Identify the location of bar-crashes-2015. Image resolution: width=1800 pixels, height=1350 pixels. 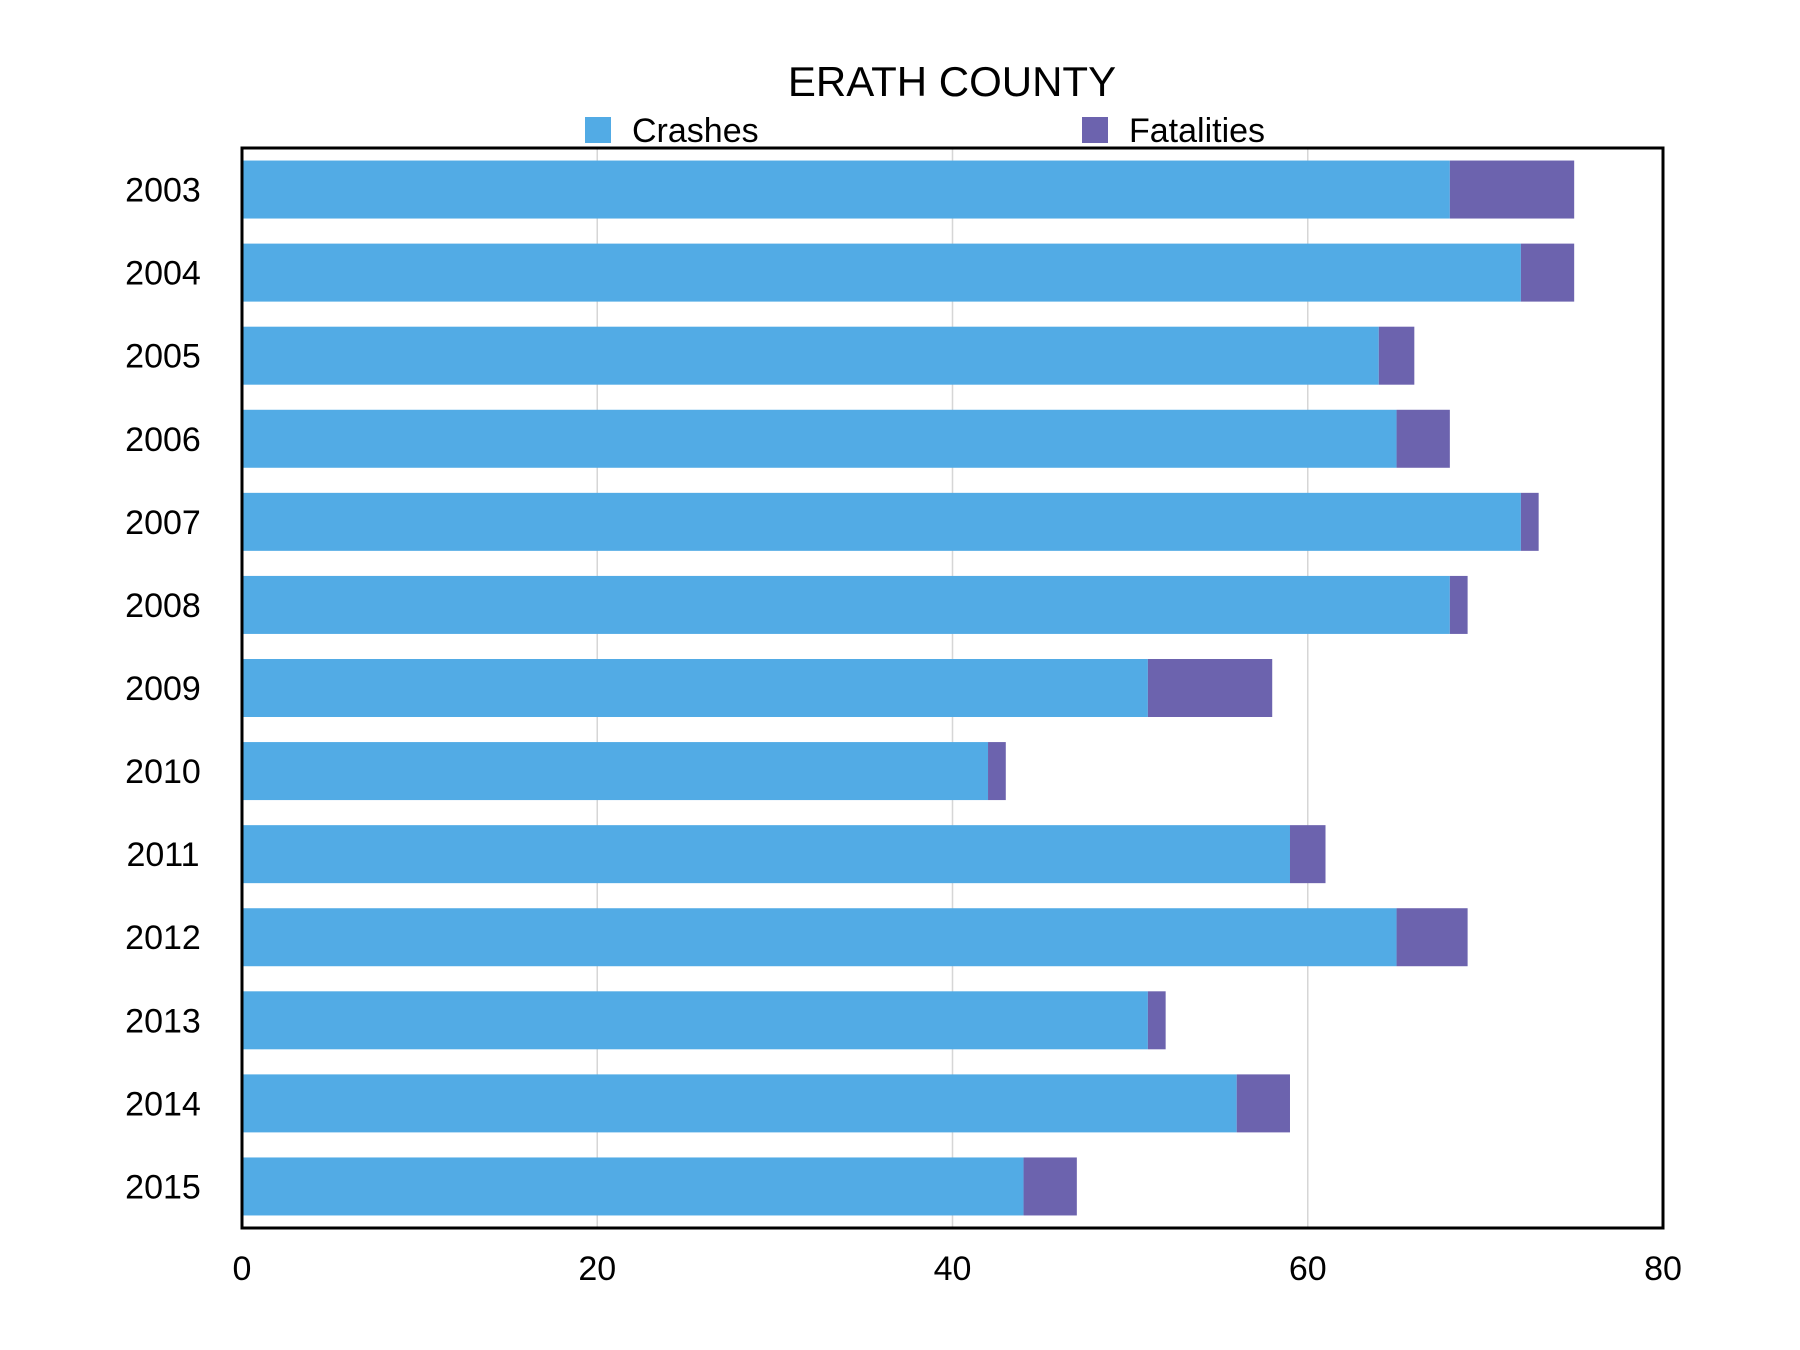
(633, 1186).